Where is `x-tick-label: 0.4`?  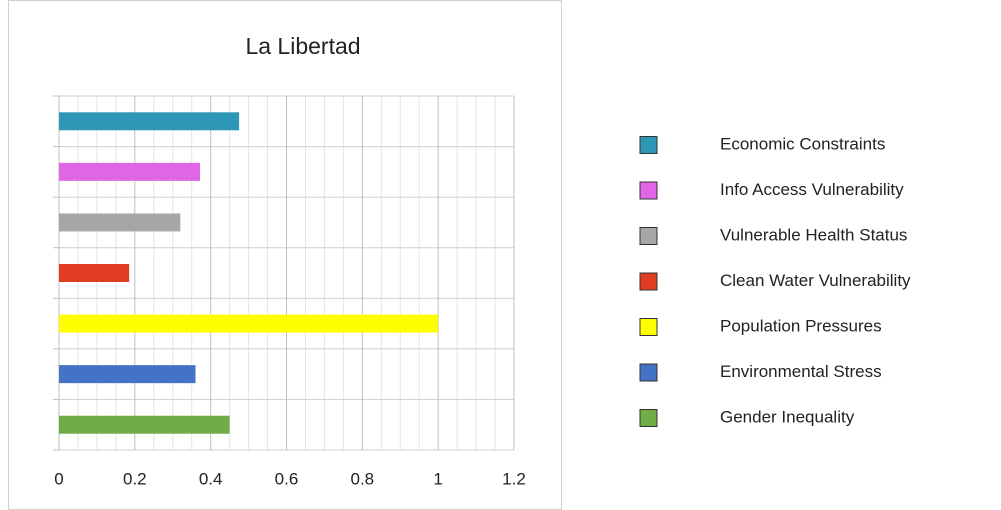
x-tick-label: 0.4 is located at coordinates (211, 478).